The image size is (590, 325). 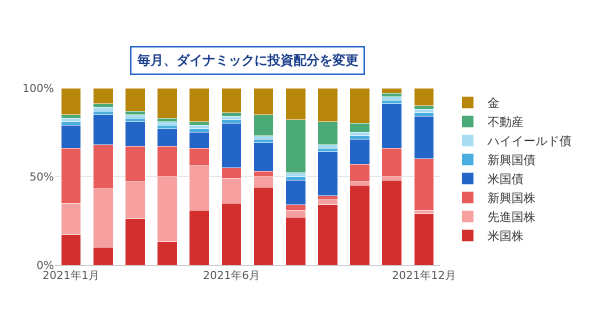 I want to click on x-tick-label: 2021年1月, so click(x=71, y=275).